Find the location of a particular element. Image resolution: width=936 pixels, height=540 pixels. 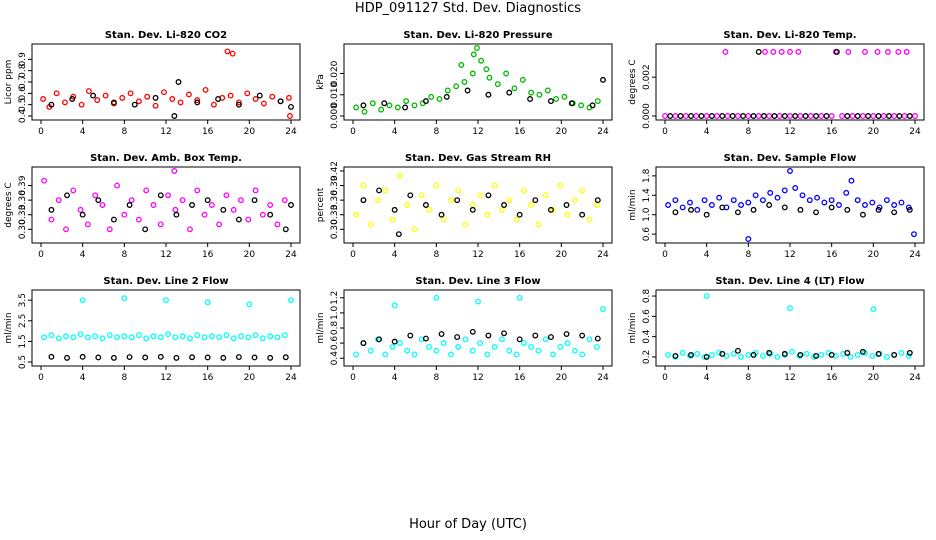

panel-title: Stan. Dev. Gas Stream RH is located at coordinates (478, 158).